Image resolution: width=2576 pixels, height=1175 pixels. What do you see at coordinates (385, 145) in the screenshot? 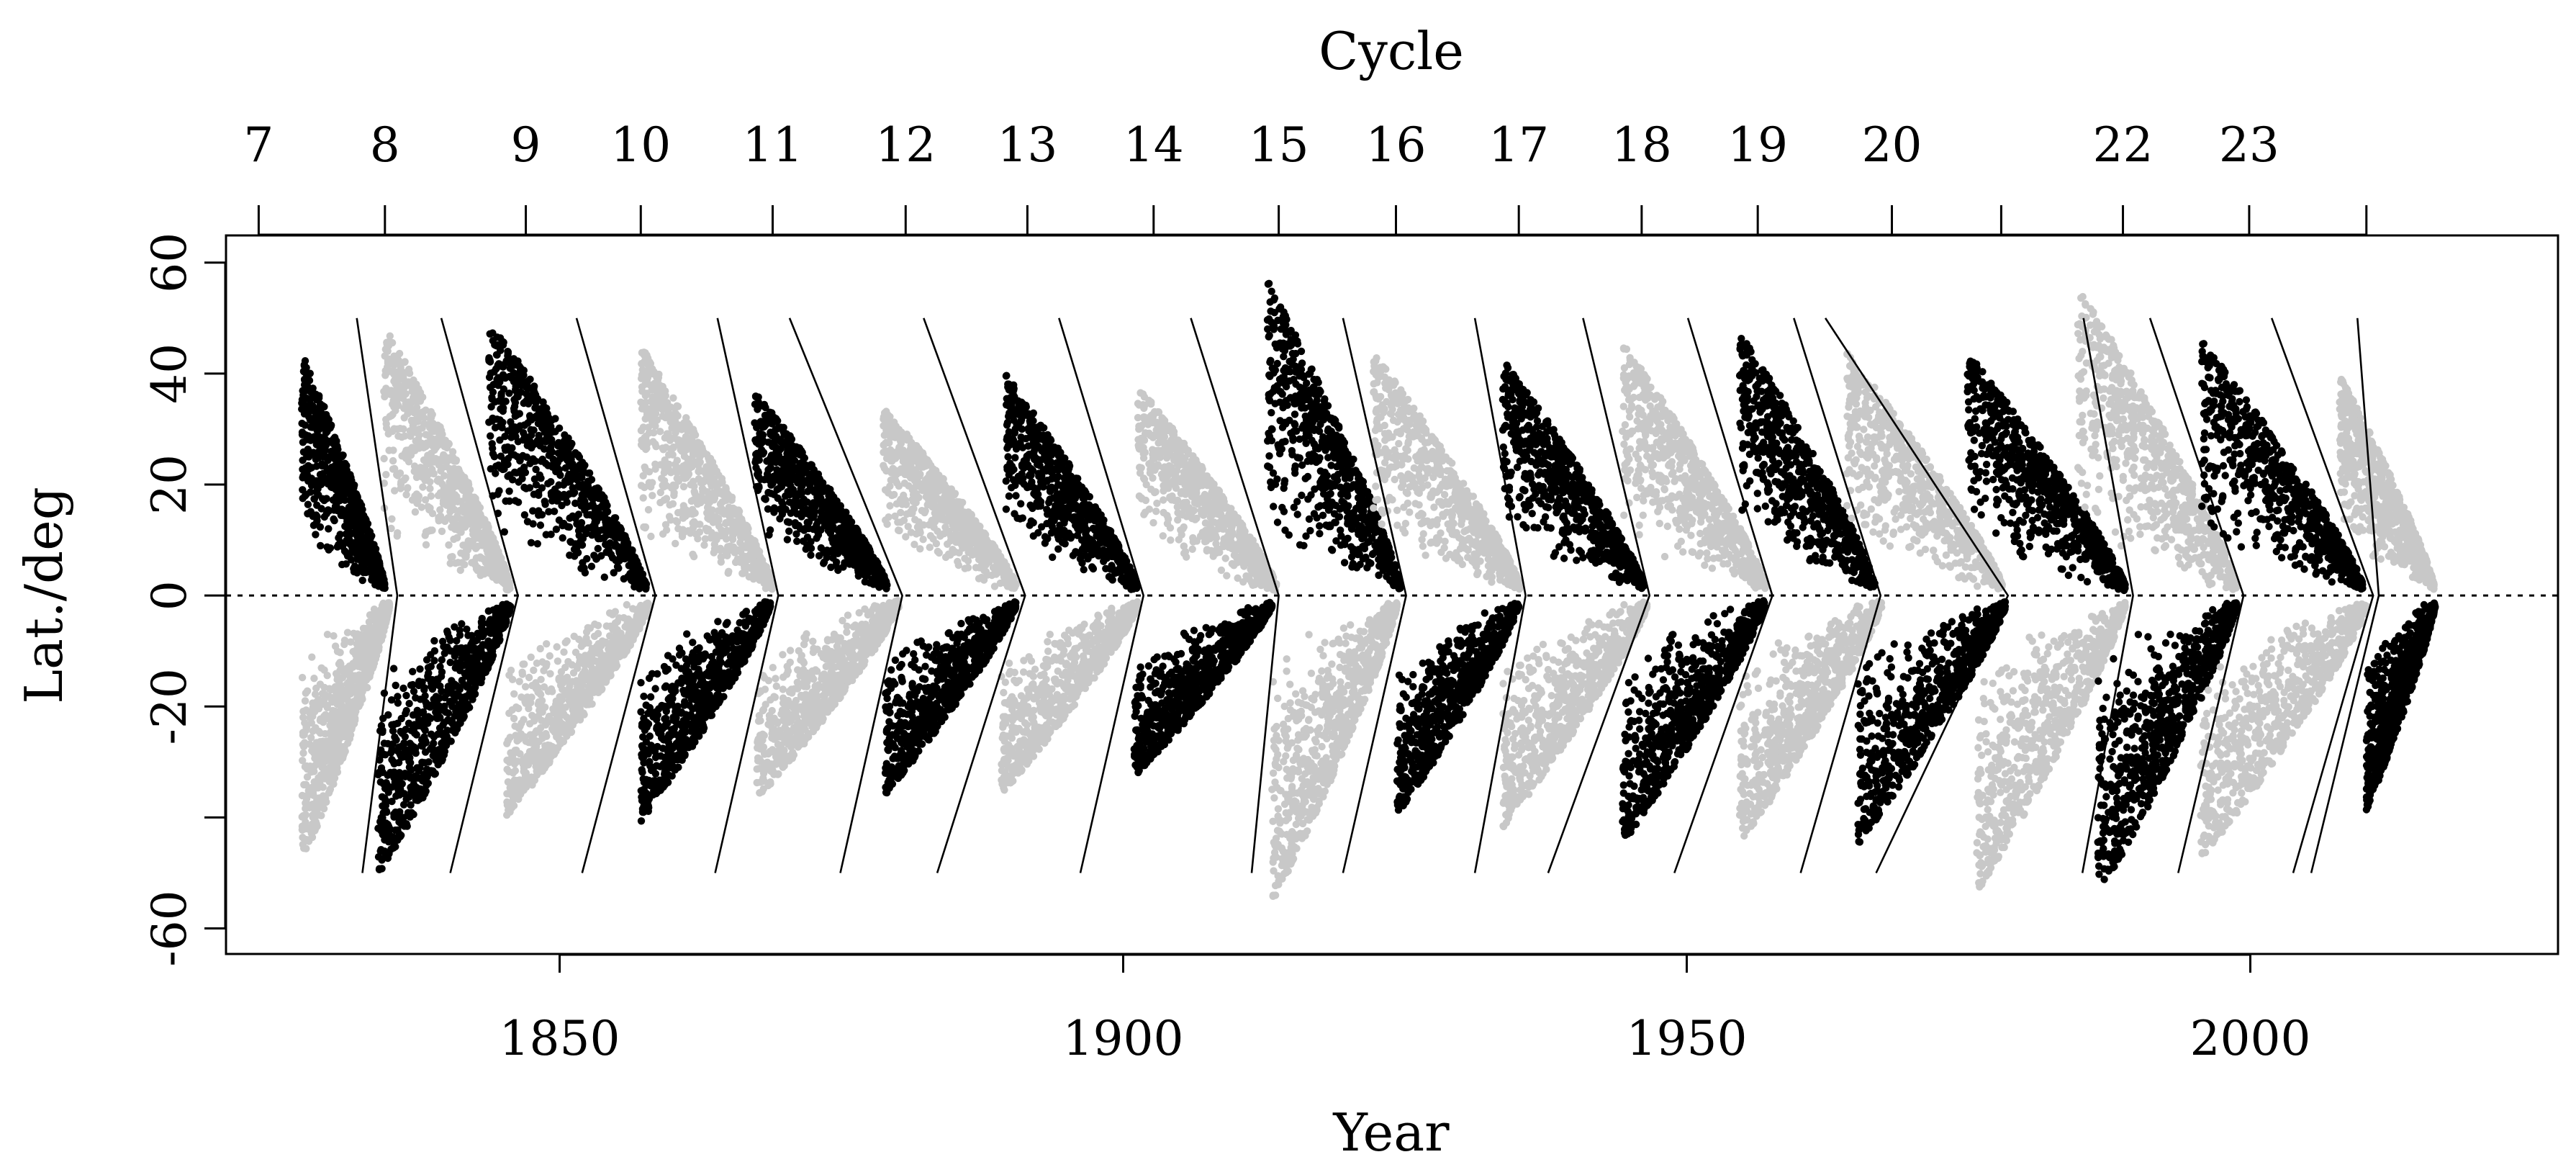
I see `cycle-tick-label: 8` at bounding box center [385, 145].